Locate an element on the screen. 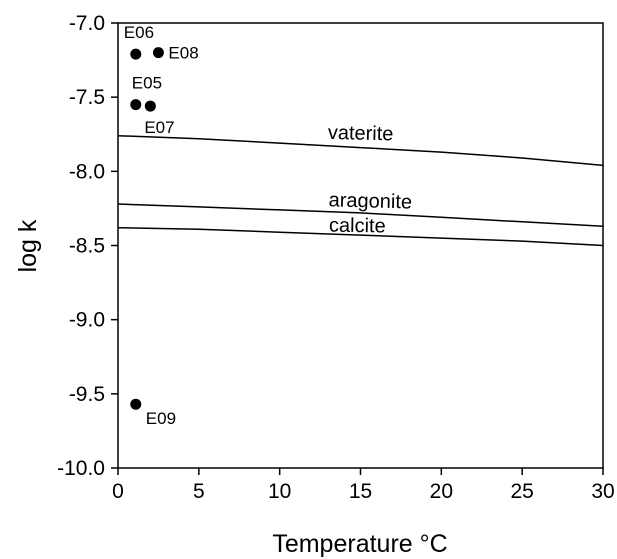  curve-label-aragonite: aragonite is located at coordinates (370, 201).